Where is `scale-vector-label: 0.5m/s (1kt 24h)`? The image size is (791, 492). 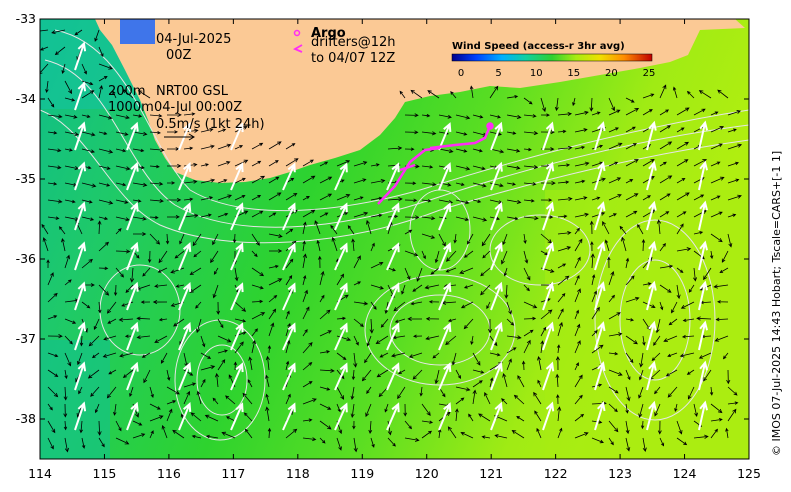 scale-vector-label: 0.5m/s (1kt 24h) is located at coordinates (210, 124).